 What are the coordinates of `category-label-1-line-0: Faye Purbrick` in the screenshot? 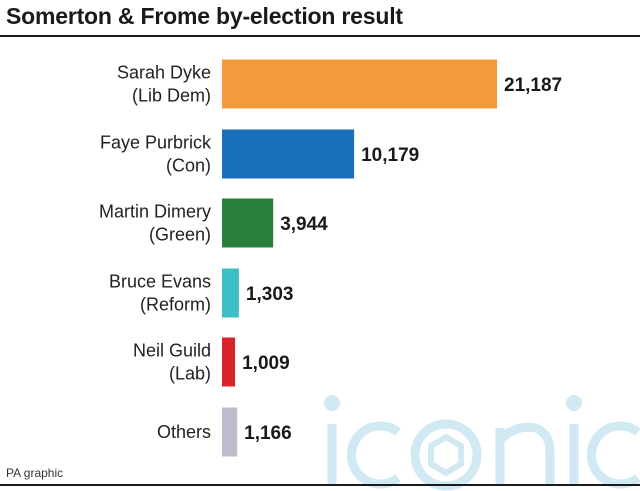 It's located at (156, 143).